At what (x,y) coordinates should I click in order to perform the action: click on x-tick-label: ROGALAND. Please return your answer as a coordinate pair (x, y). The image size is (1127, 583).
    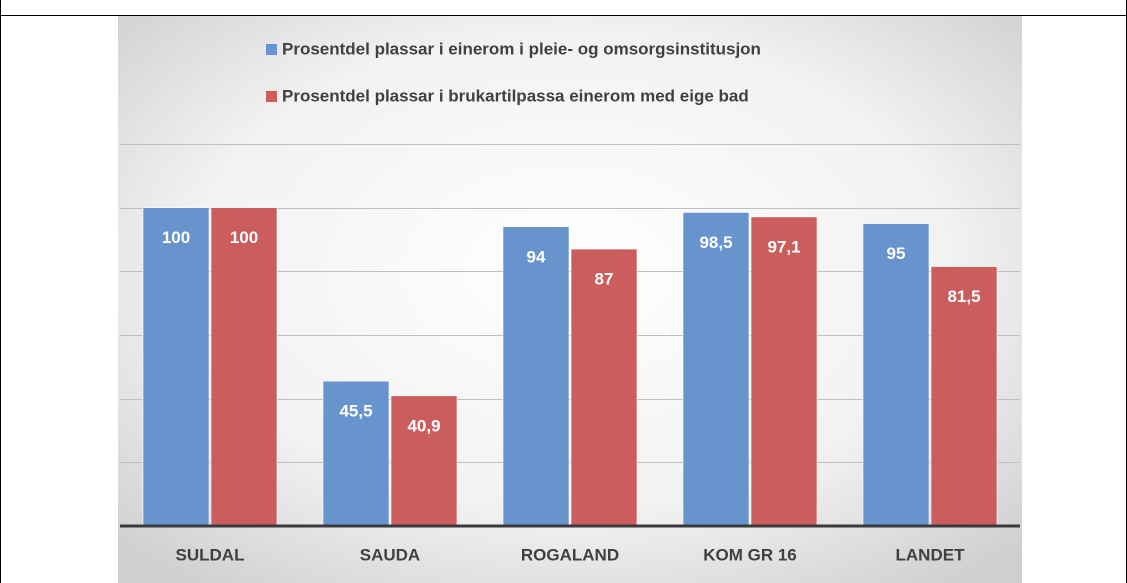
    Looking at the image, I should click on (570, 554).